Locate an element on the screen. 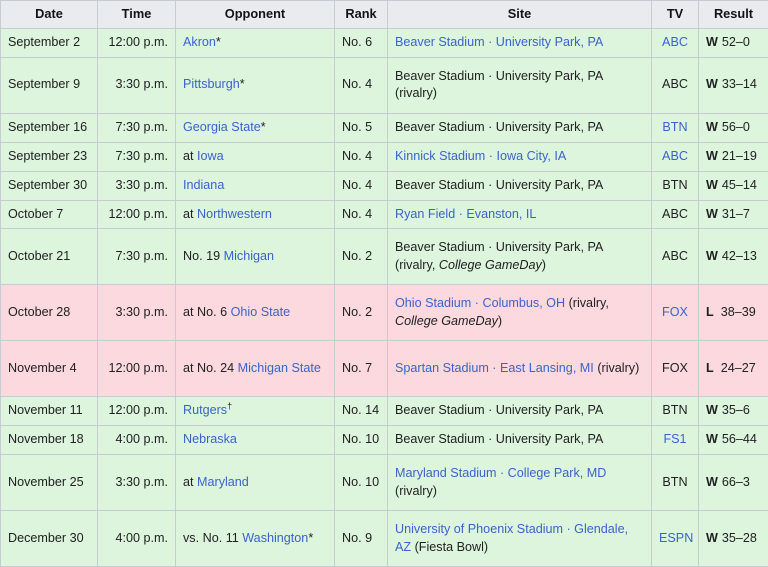 Image resolution: width=768 pixels, height=567 pixels. tv-link: FOX is located at coordinates (675, 312).